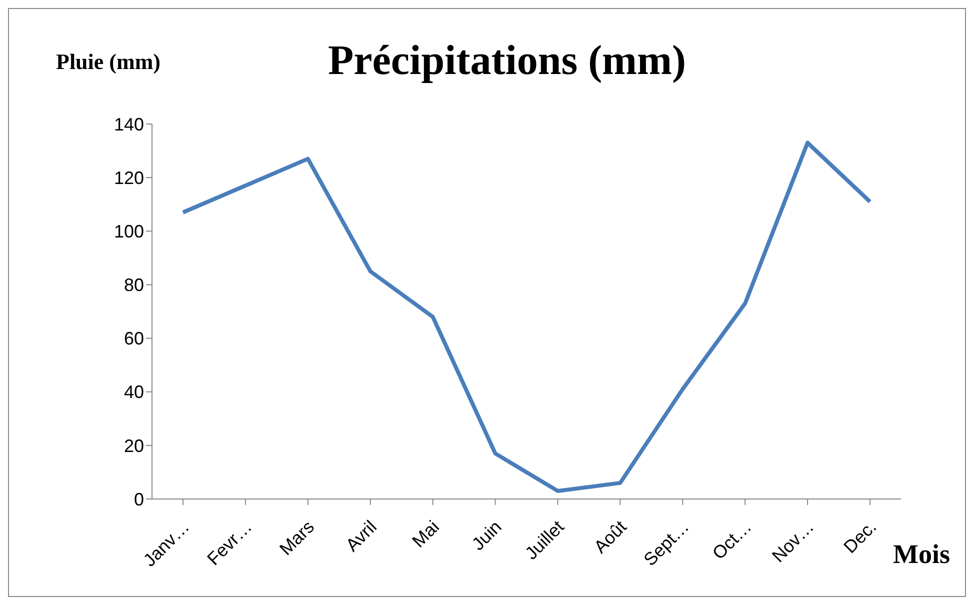 The image size is (974, 605). I want to click on y-axis-title: Pluie (mm), so click(108, 62).